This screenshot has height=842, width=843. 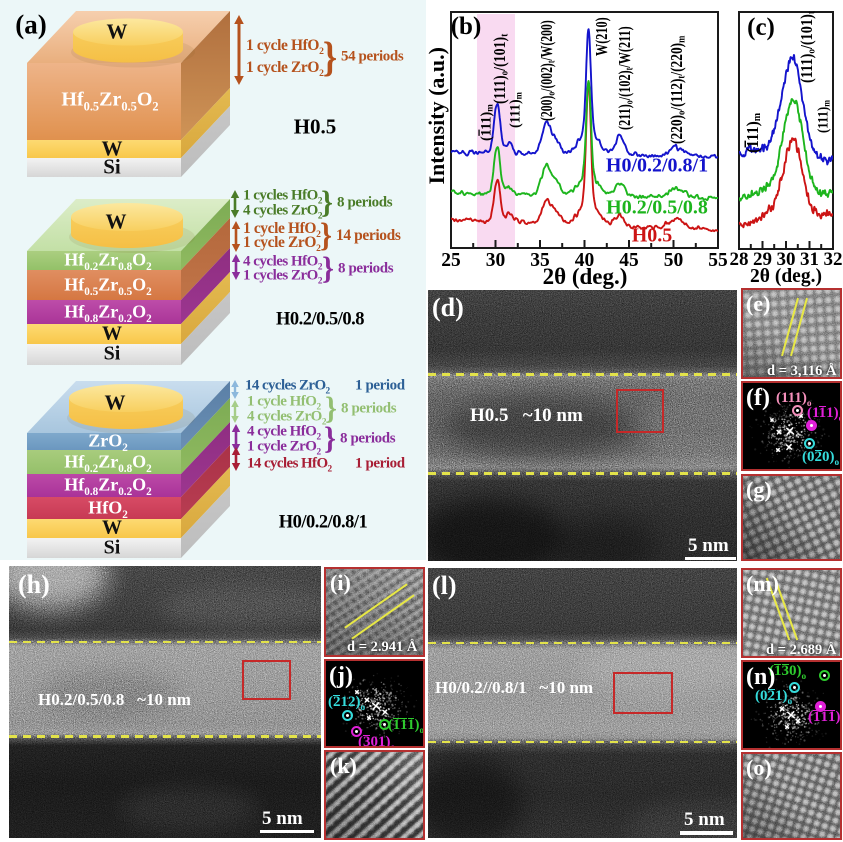 What do you see at coordinates (678, 89) in the screenshot?
I see `svg-text: (220)o/(112)t/(220)m` at bounding box center [678, 89].